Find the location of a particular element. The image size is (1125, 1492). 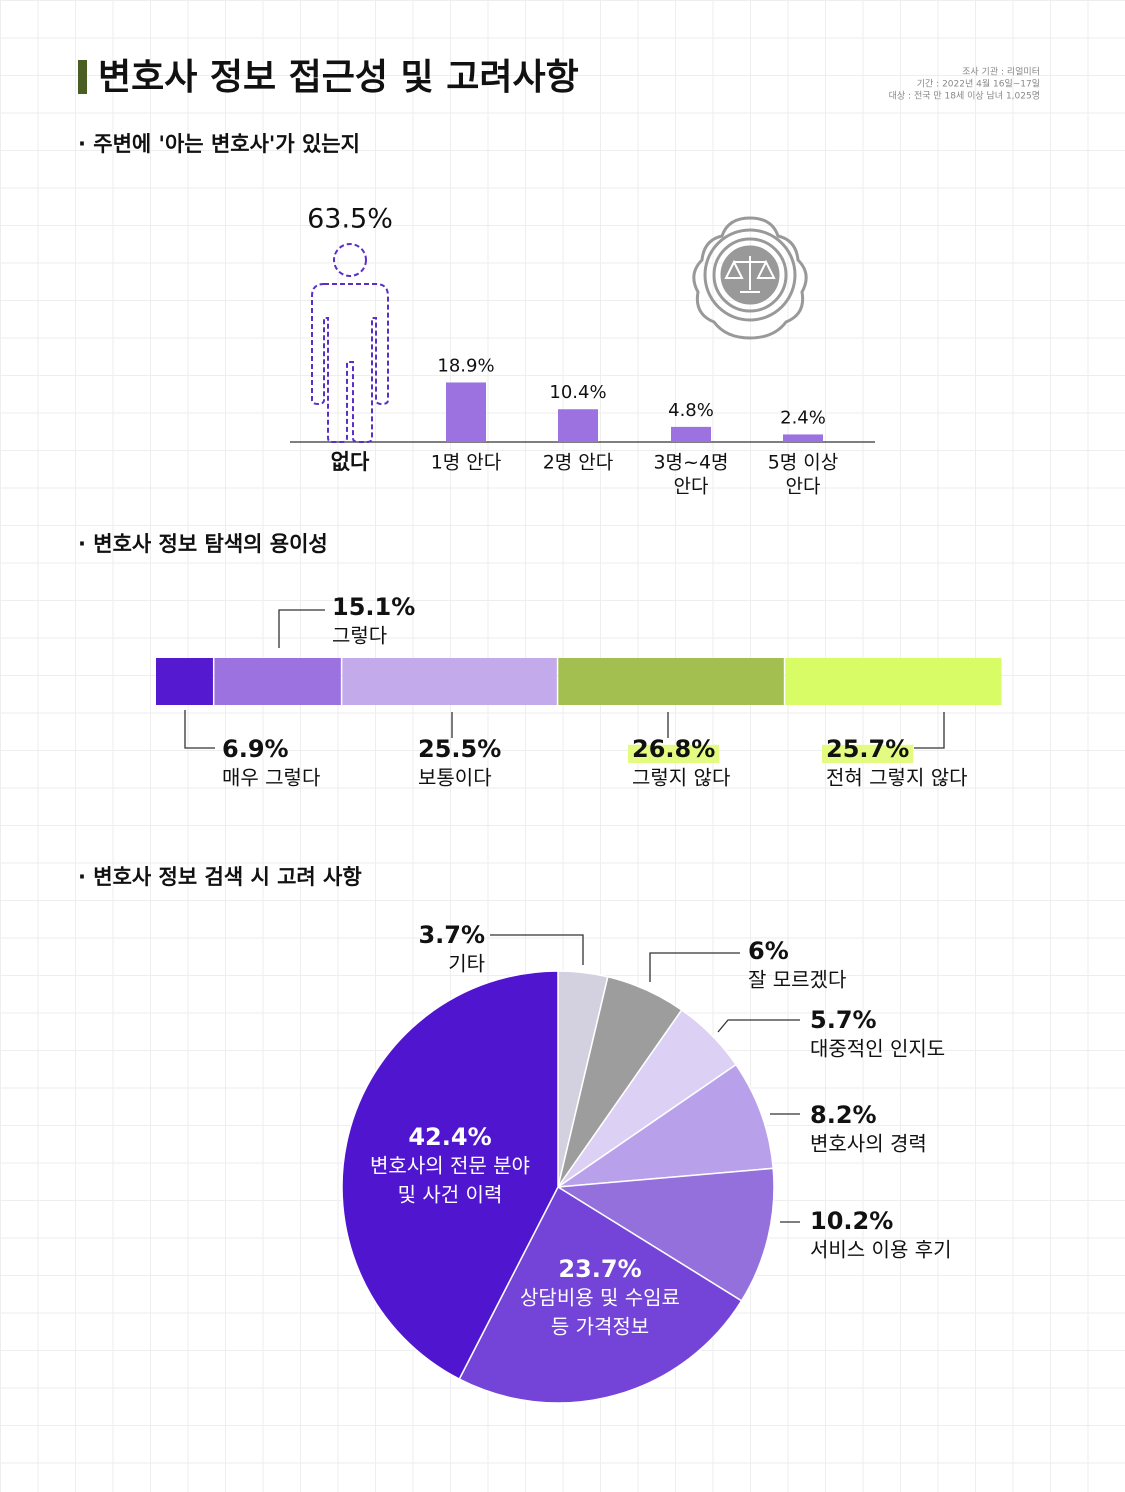

page-title: 변호사 정보 접근성 및 고려사항 is located at coordinates (338, 77).